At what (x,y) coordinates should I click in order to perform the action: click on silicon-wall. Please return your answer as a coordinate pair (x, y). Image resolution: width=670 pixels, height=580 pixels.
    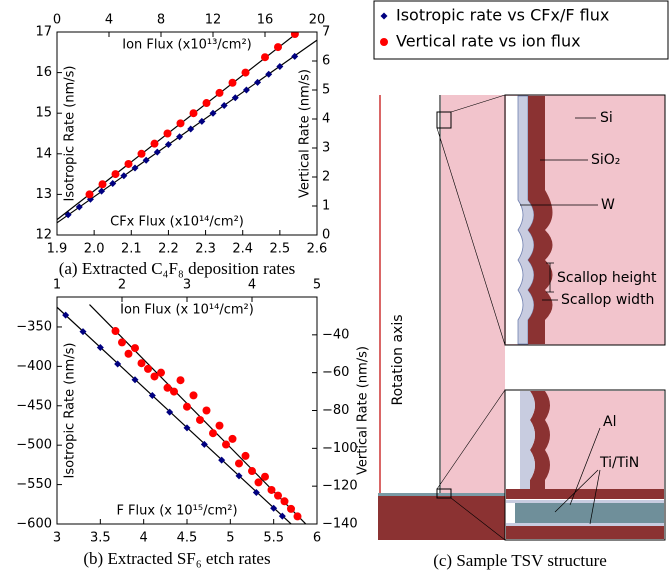
    Looking at the image, I should click on (473, 295).